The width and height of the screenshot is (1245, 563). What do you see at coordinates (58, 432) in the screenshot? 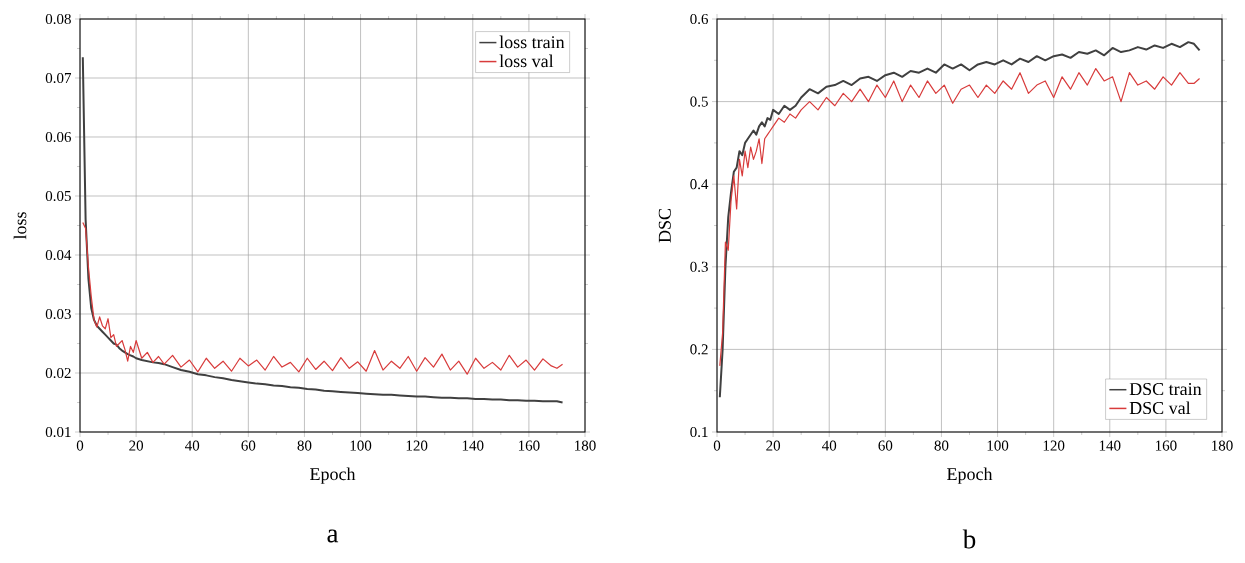
I see `y-tick-label: 0.01` at bounding box center [58, 432].